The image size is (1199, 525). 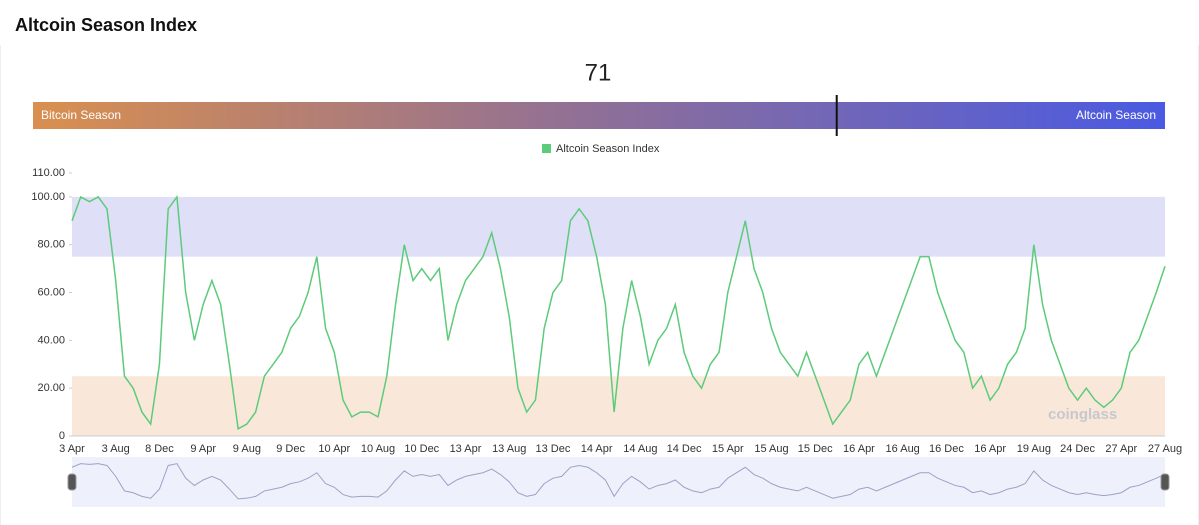 I want to click on gauge-bar, so click(x=599, y=115).